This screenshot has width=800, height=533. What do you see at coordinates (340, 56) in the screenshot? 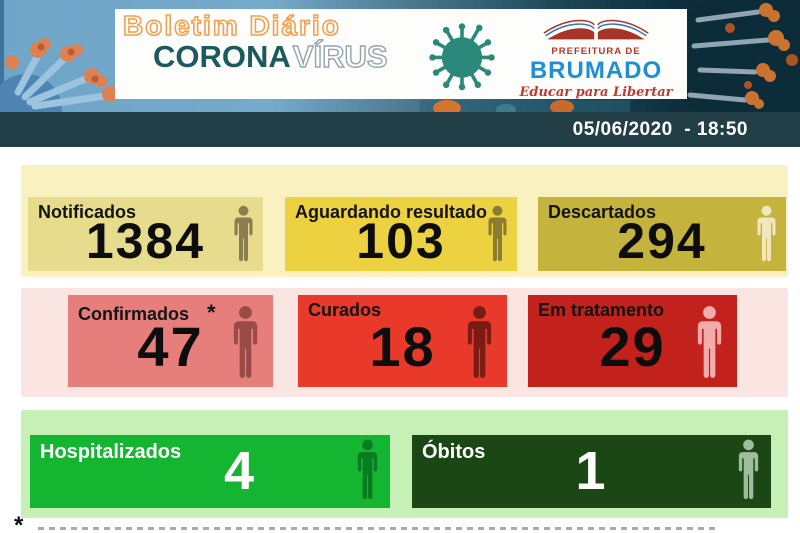
I see `wordmark-outline-part: VÍRUS` at bounding box center [340, 56].